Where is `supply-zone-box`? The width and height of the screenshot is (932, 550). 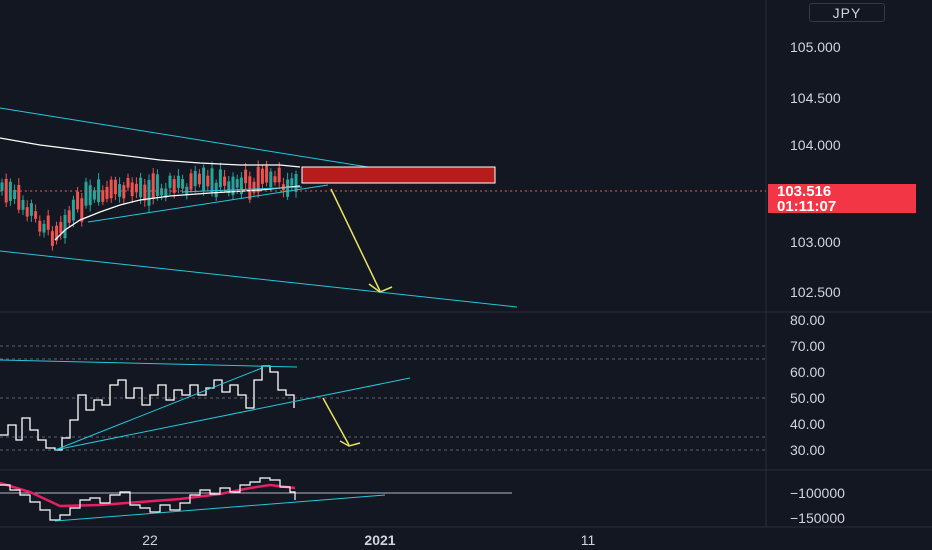 supply-zone-box is located at coordinates (398, 175).